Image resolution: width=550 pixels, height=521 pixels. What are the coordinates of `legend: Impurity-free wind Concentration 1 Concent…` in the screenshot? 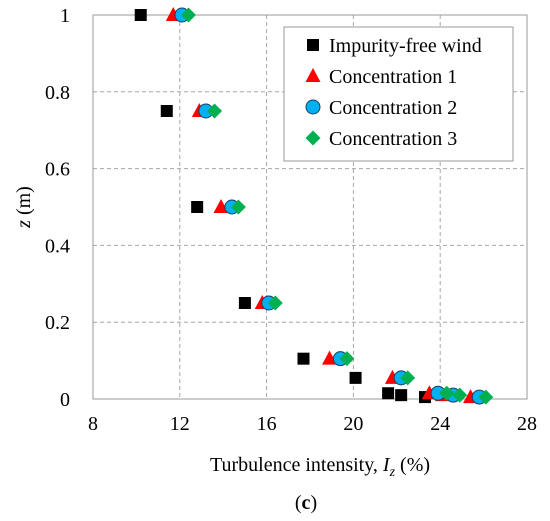 It's located at (398, 94).